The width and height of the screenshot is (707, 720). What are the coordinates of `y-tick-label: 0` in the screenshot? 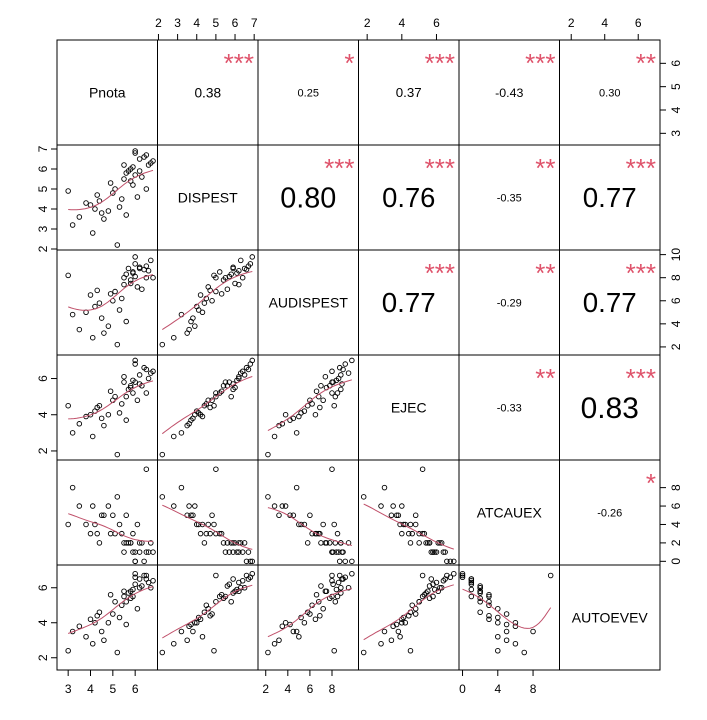 It's located at (676, 561).